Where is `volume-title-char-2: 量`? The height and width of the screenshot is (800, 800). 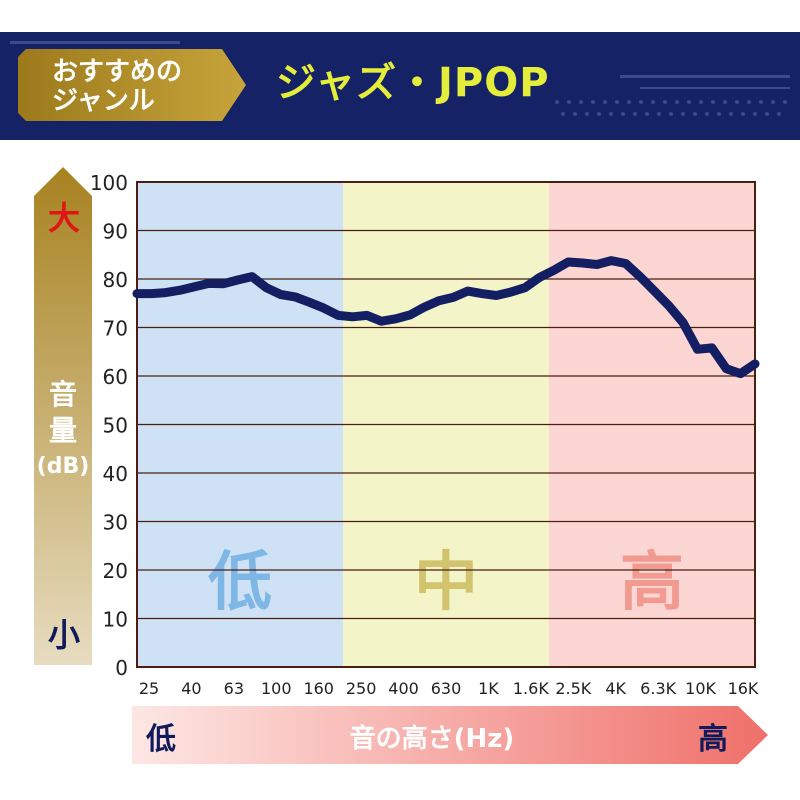
volume-title-char-2: 量 is located at coordinates (62, 430).